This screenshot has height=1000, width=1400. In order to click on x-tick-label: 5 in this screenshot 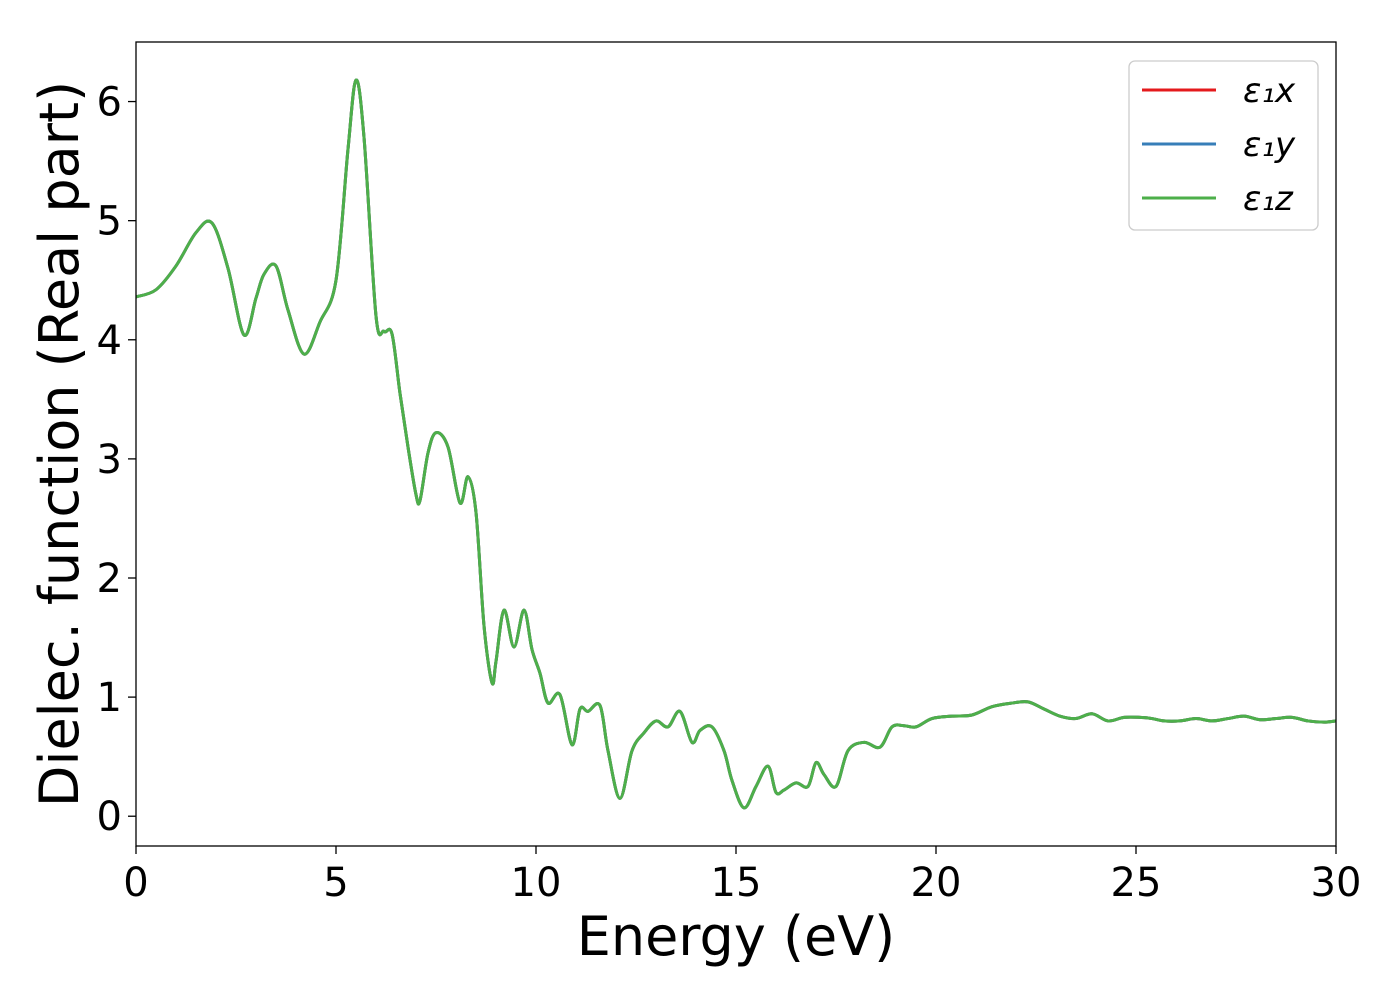, I will do `click(335, 883)`.